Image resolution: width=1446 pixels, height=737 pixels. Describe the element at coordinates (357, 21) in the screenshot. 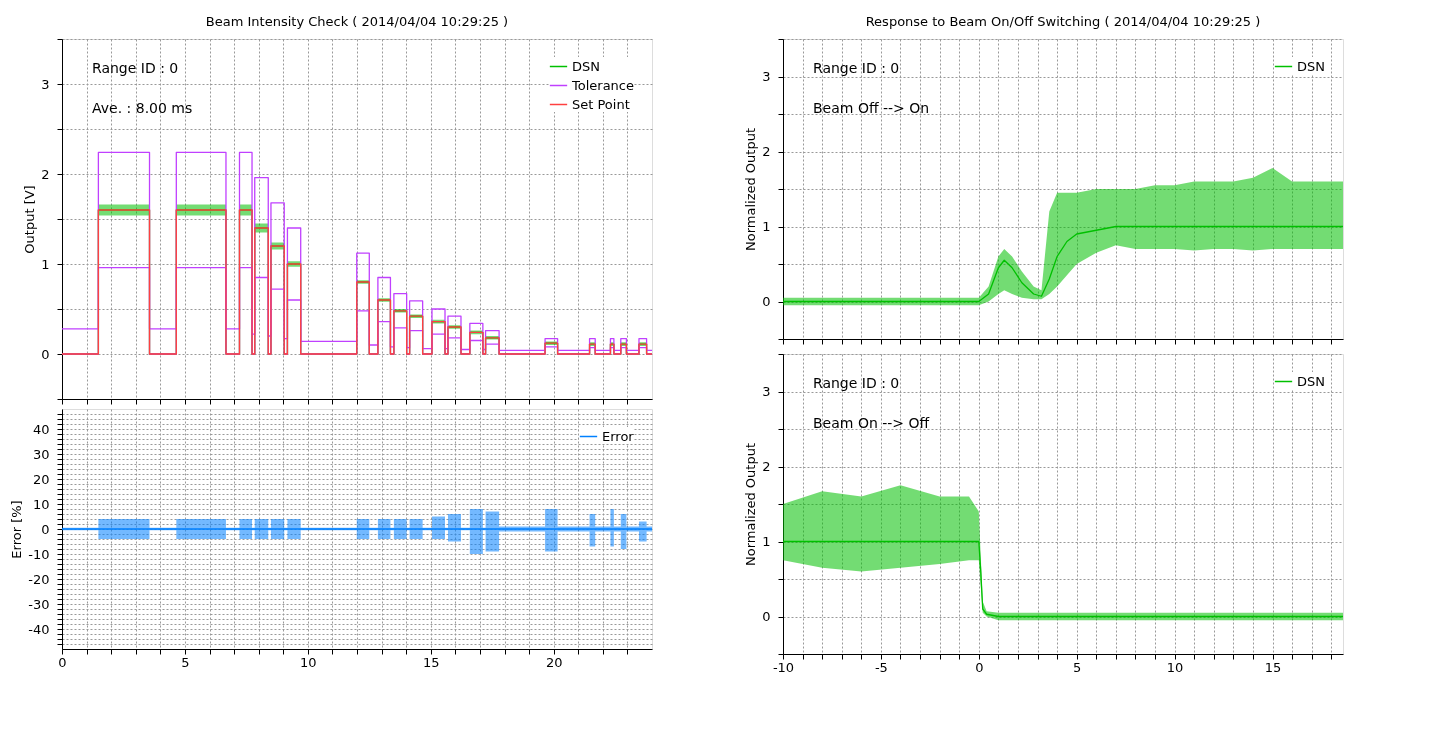

I see `chart-title: Beam Intensity Check ( 2014/04/04 10:29:25 )` at that location.